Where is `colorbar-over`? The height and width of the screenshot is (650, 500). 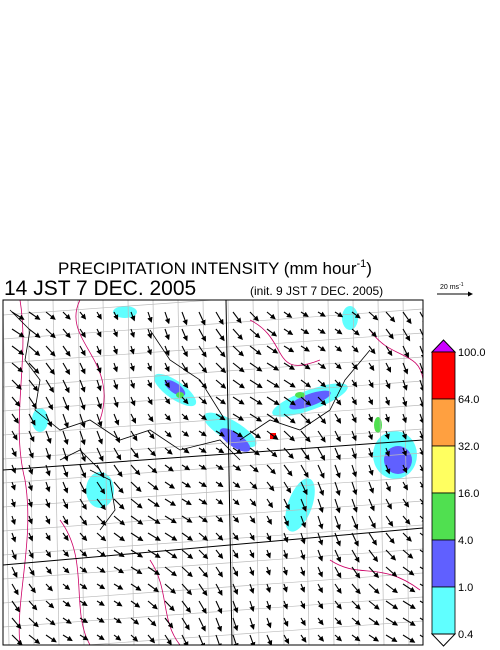 colorbar-over is located at coordinates (443, 346).